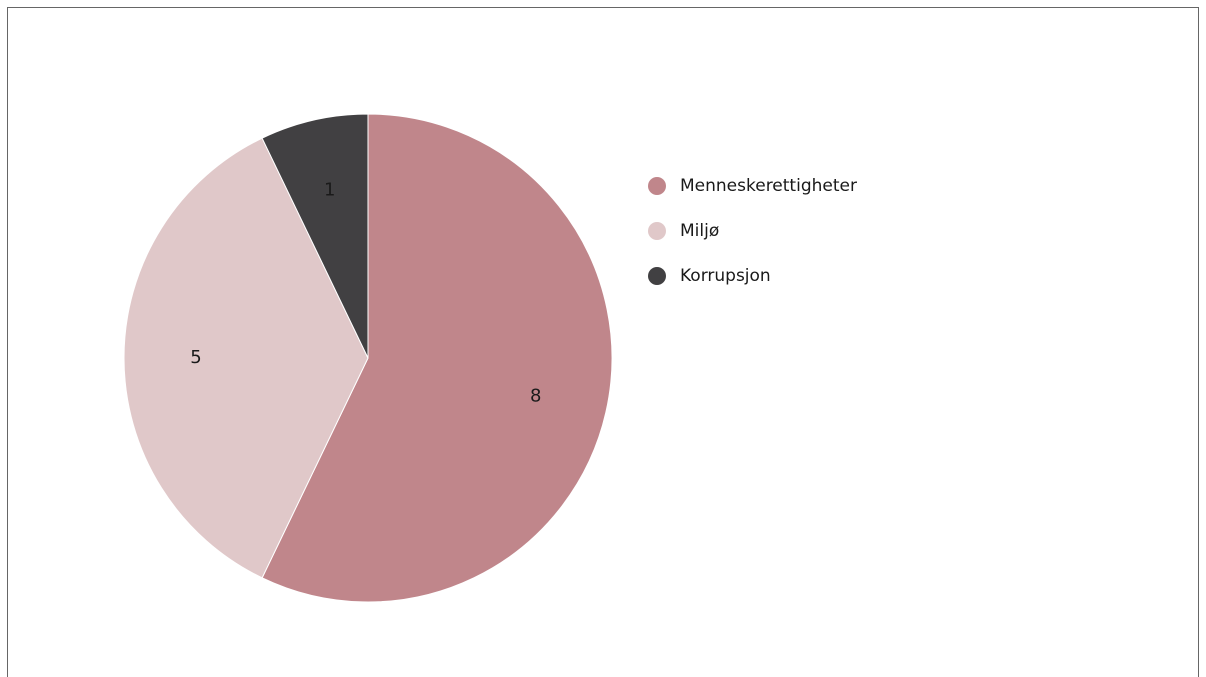 The width and height of the screenshot is (1206, 677). Describe the element at coordinates (699, 231) in the screenshot. I see `legend-label: Miljø` at that location.